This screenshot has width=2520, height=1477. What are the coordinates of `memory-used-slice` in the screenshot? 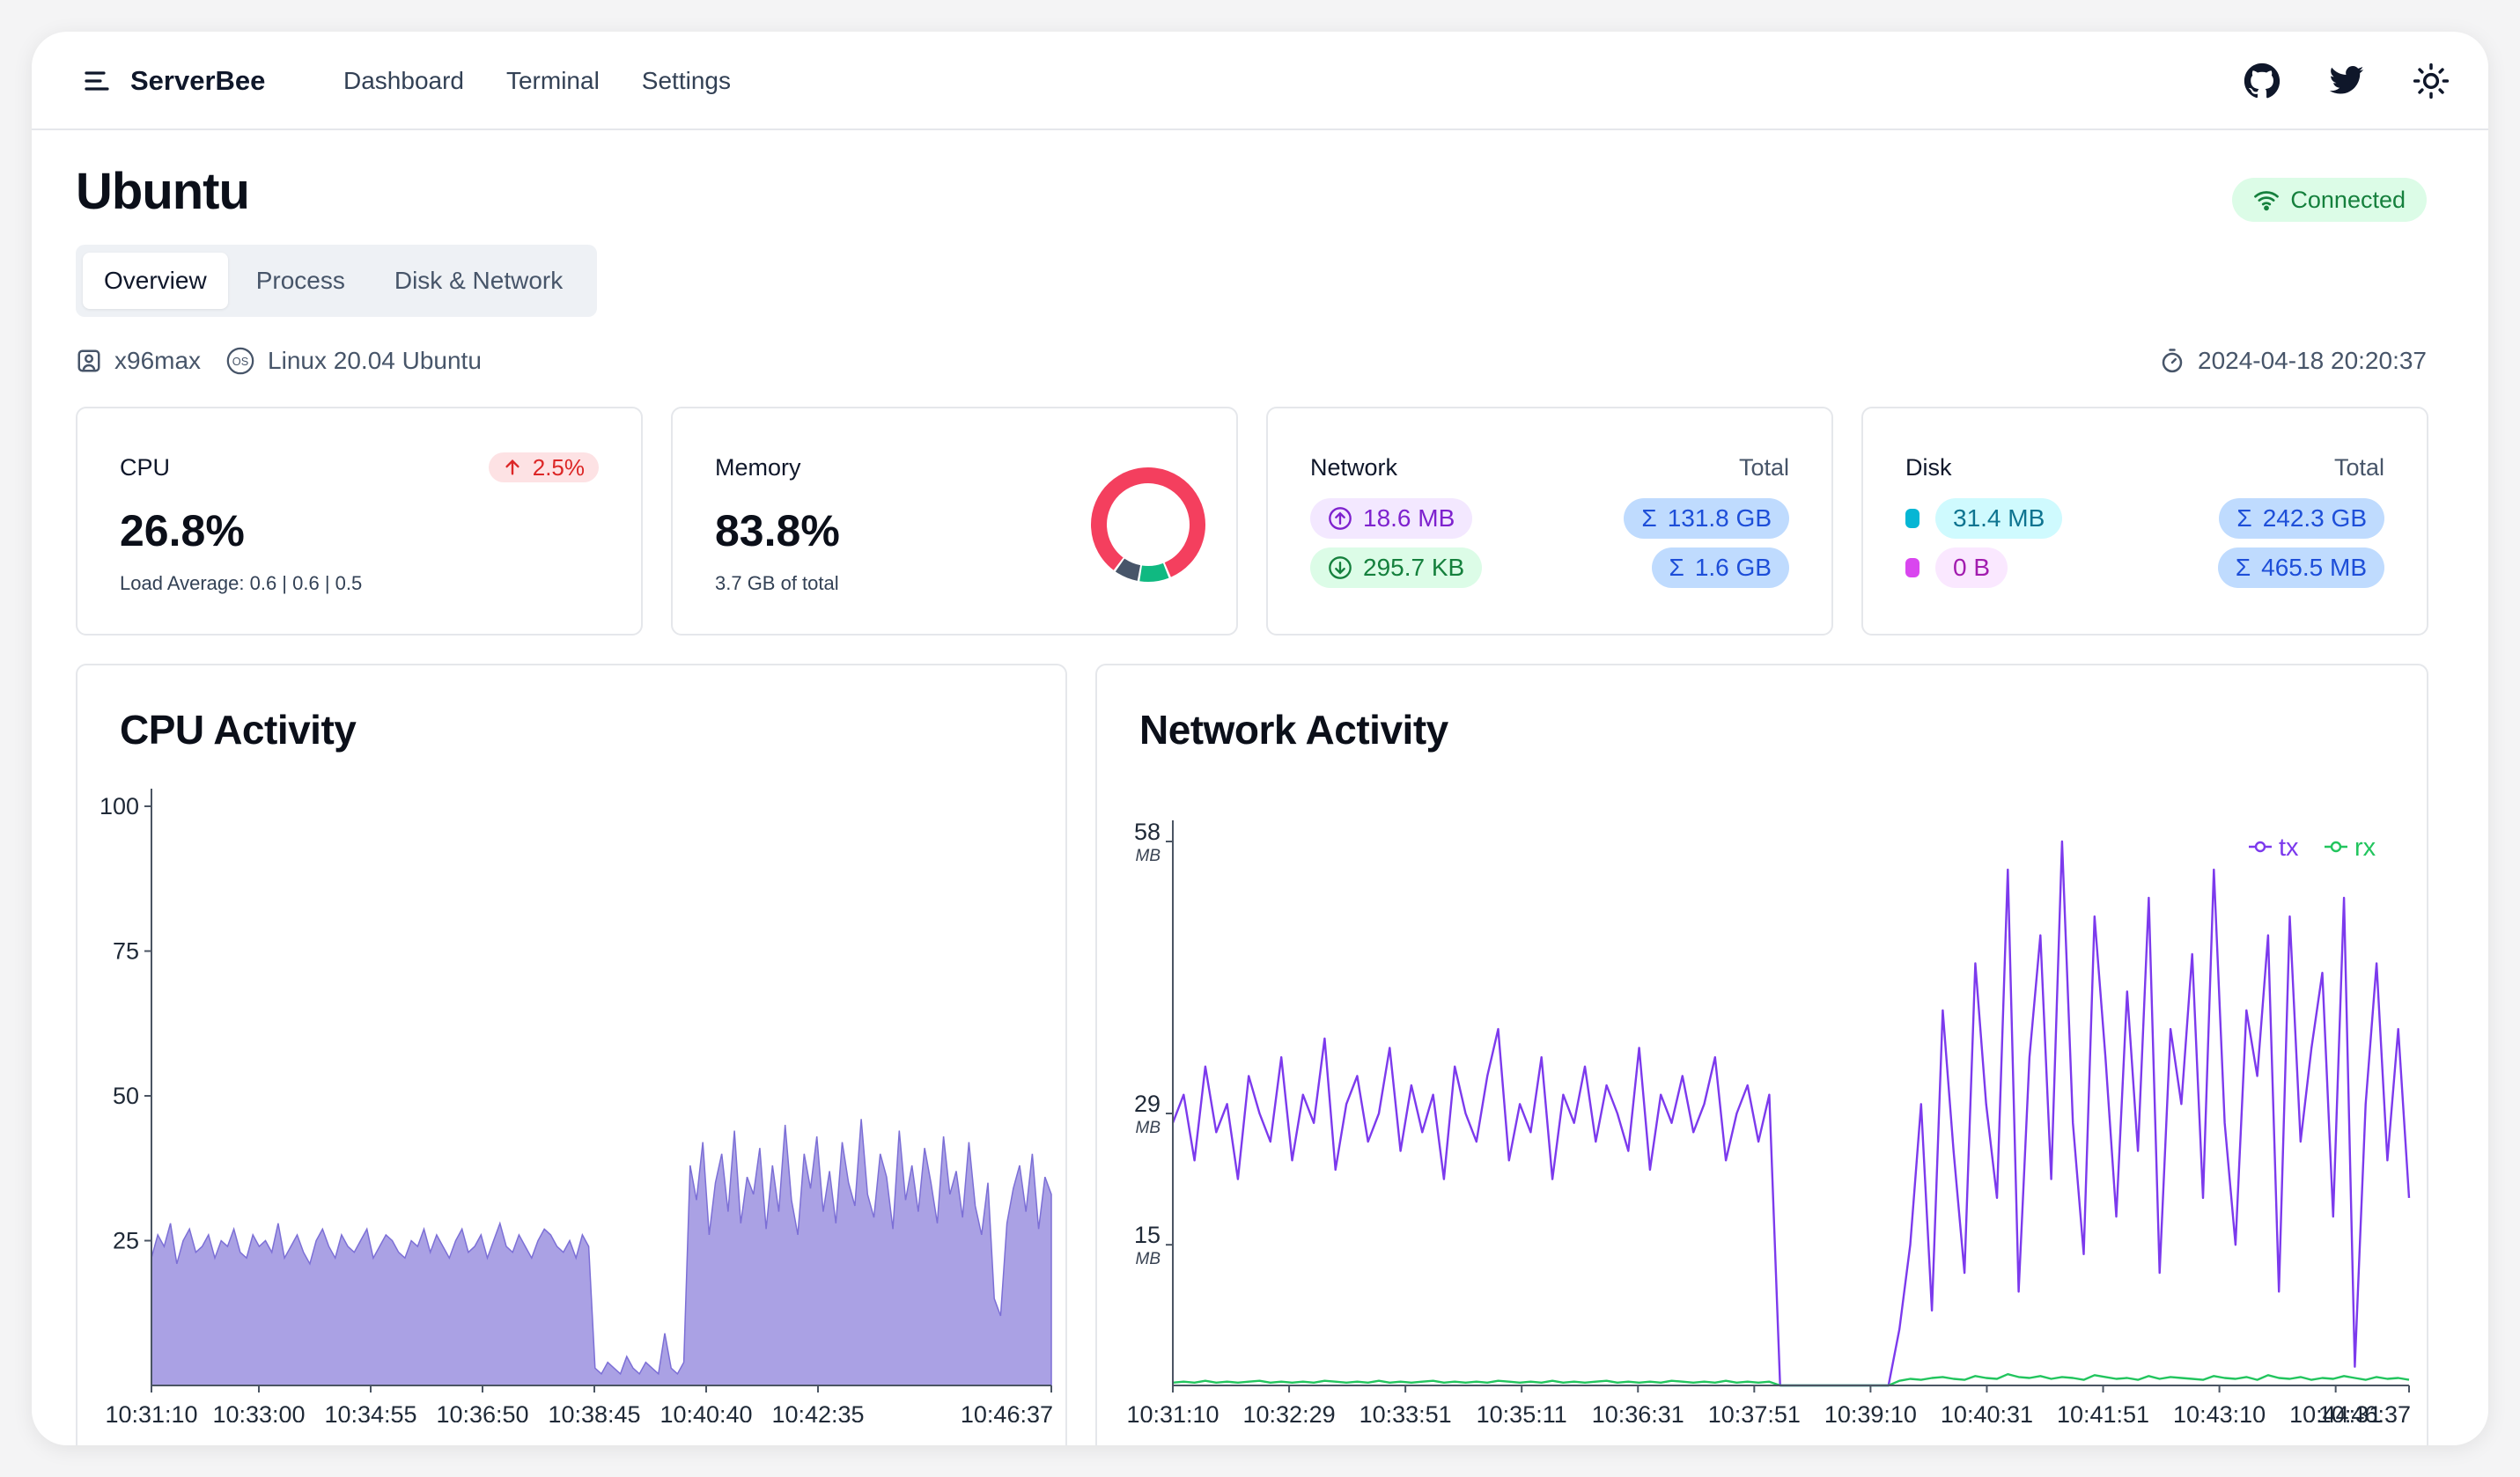 It's located at (1148, 522).